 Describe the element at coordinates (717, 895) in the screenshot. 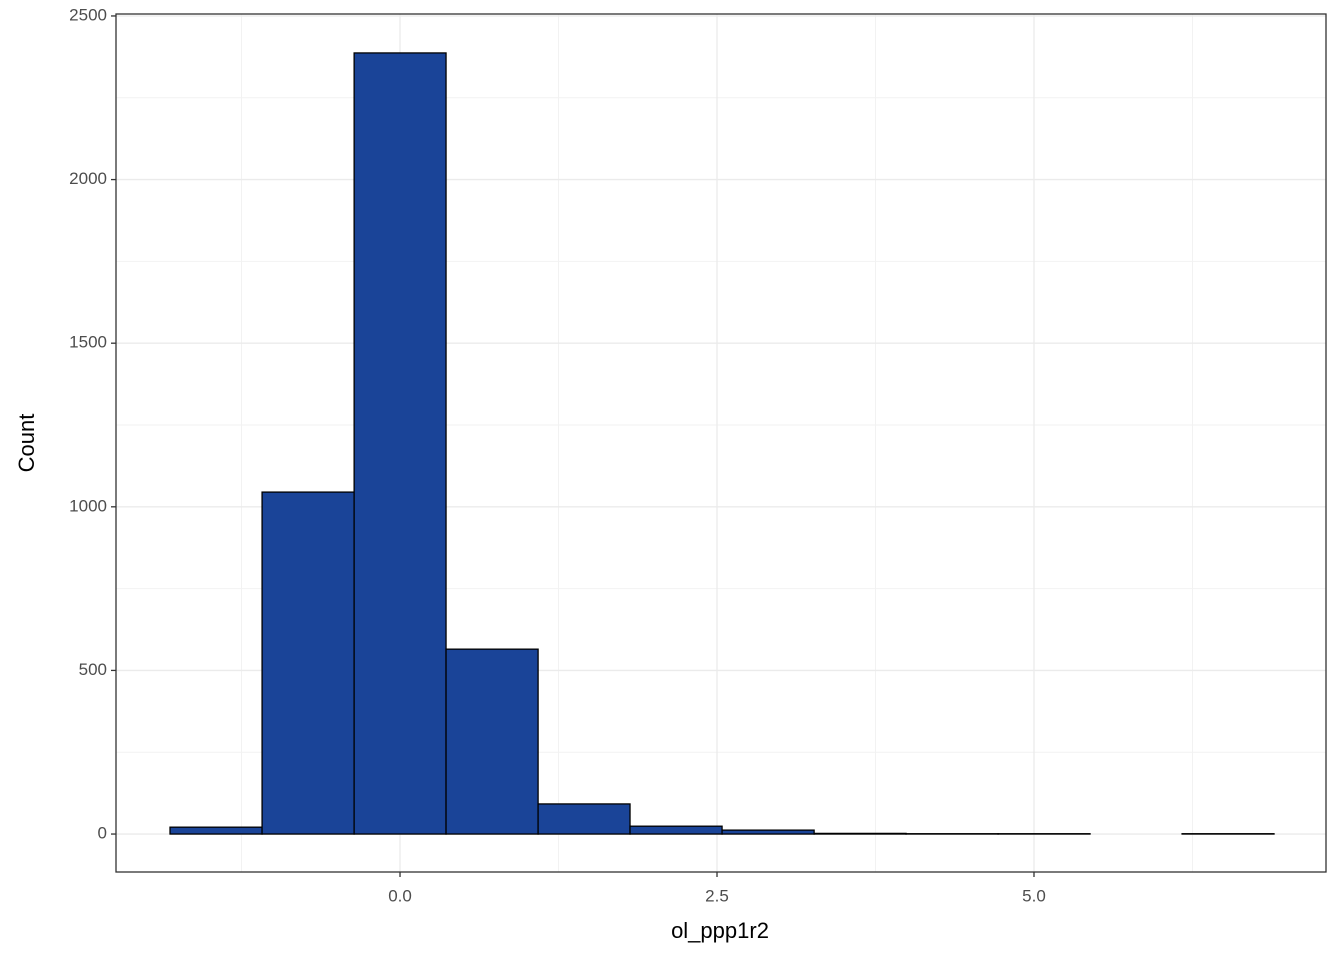

I see `x-tick-label: 2.5` at that location.